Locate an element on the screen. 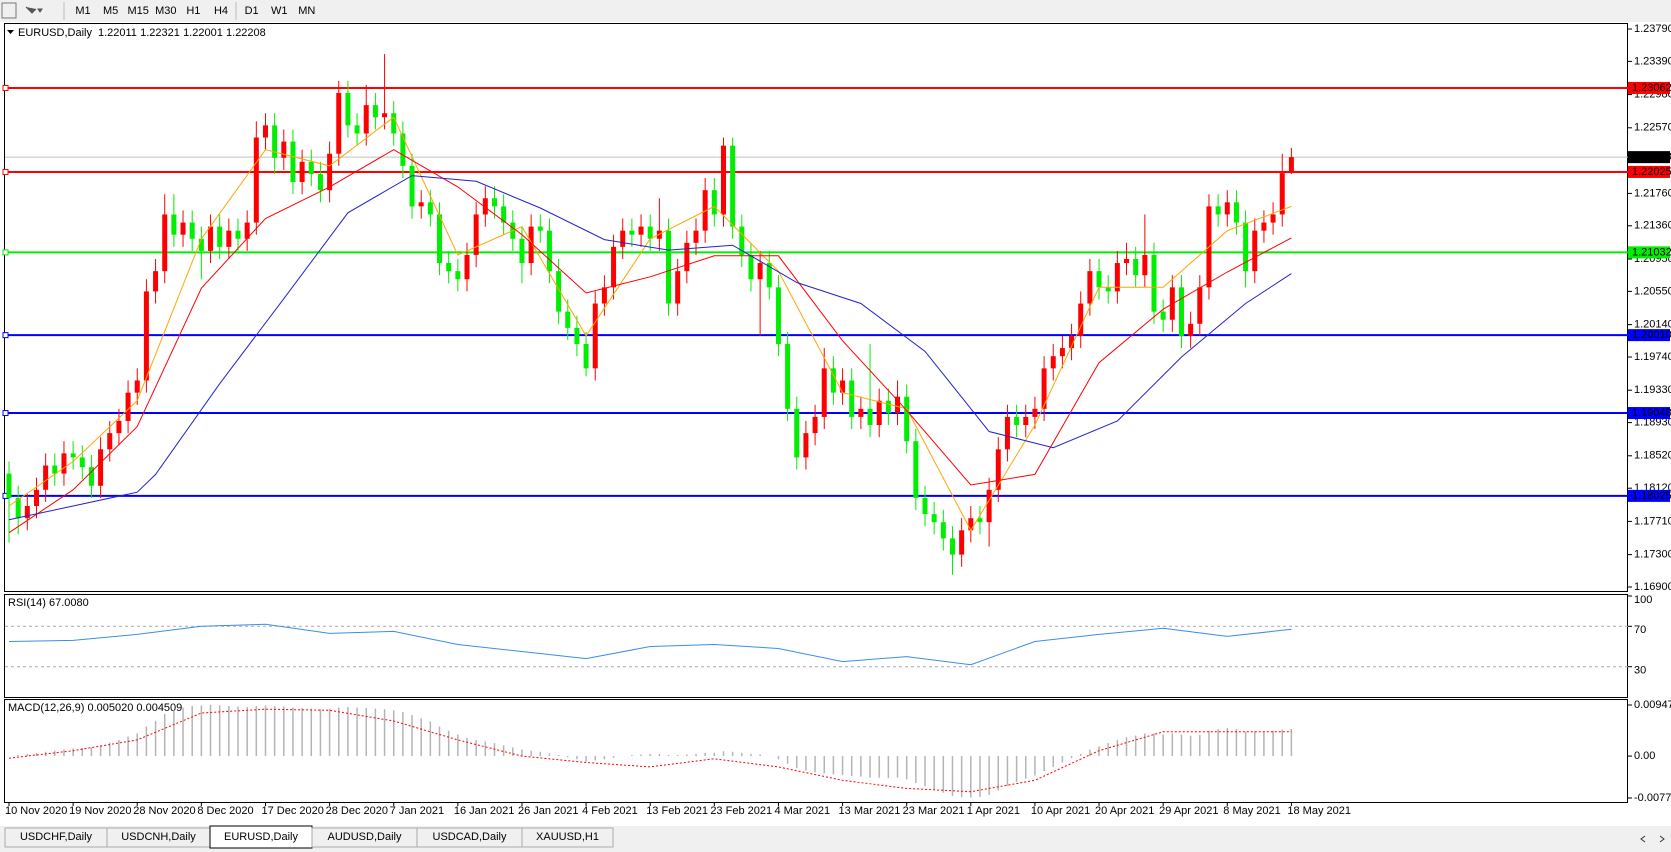  y-tick-label: 1.18520 is located at coordinates (1652, 456).